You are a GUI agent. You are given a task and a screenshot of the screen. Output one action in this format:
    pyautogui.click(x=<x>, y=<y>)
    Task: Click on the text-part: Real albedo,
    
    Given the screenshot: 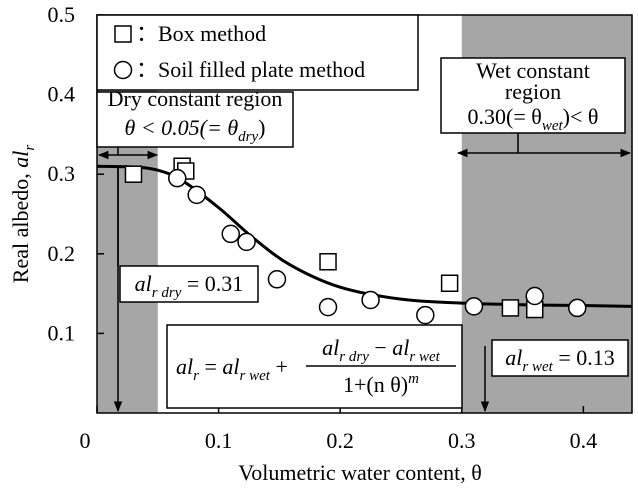 What is the action you would take?
    pyautogui.click(x=20, y=225)
    